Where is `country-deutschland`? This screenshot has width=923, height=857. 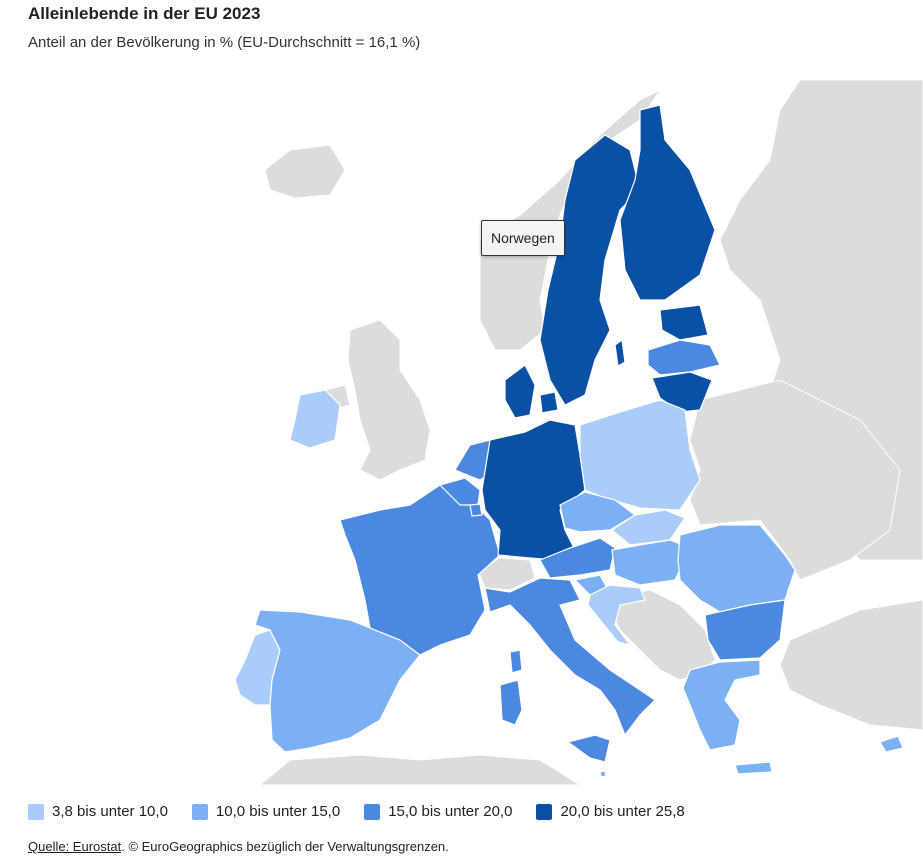
country-deutschland is located at coordinates (533, 490).